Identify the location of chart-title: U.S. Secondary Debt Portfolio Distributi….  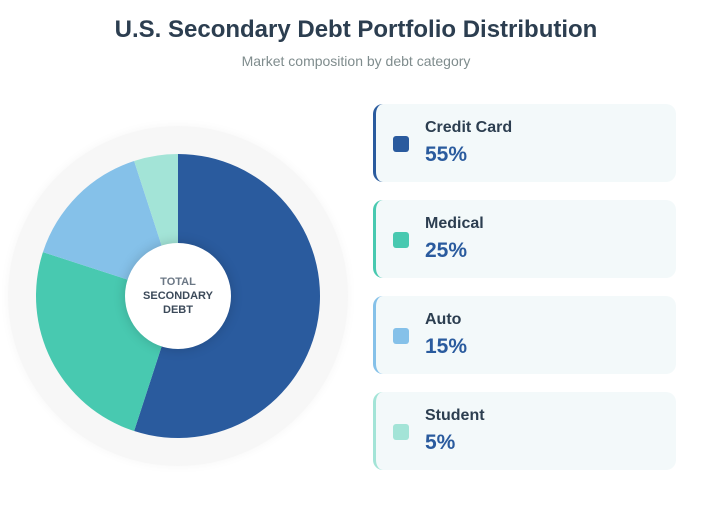
(356, 29).